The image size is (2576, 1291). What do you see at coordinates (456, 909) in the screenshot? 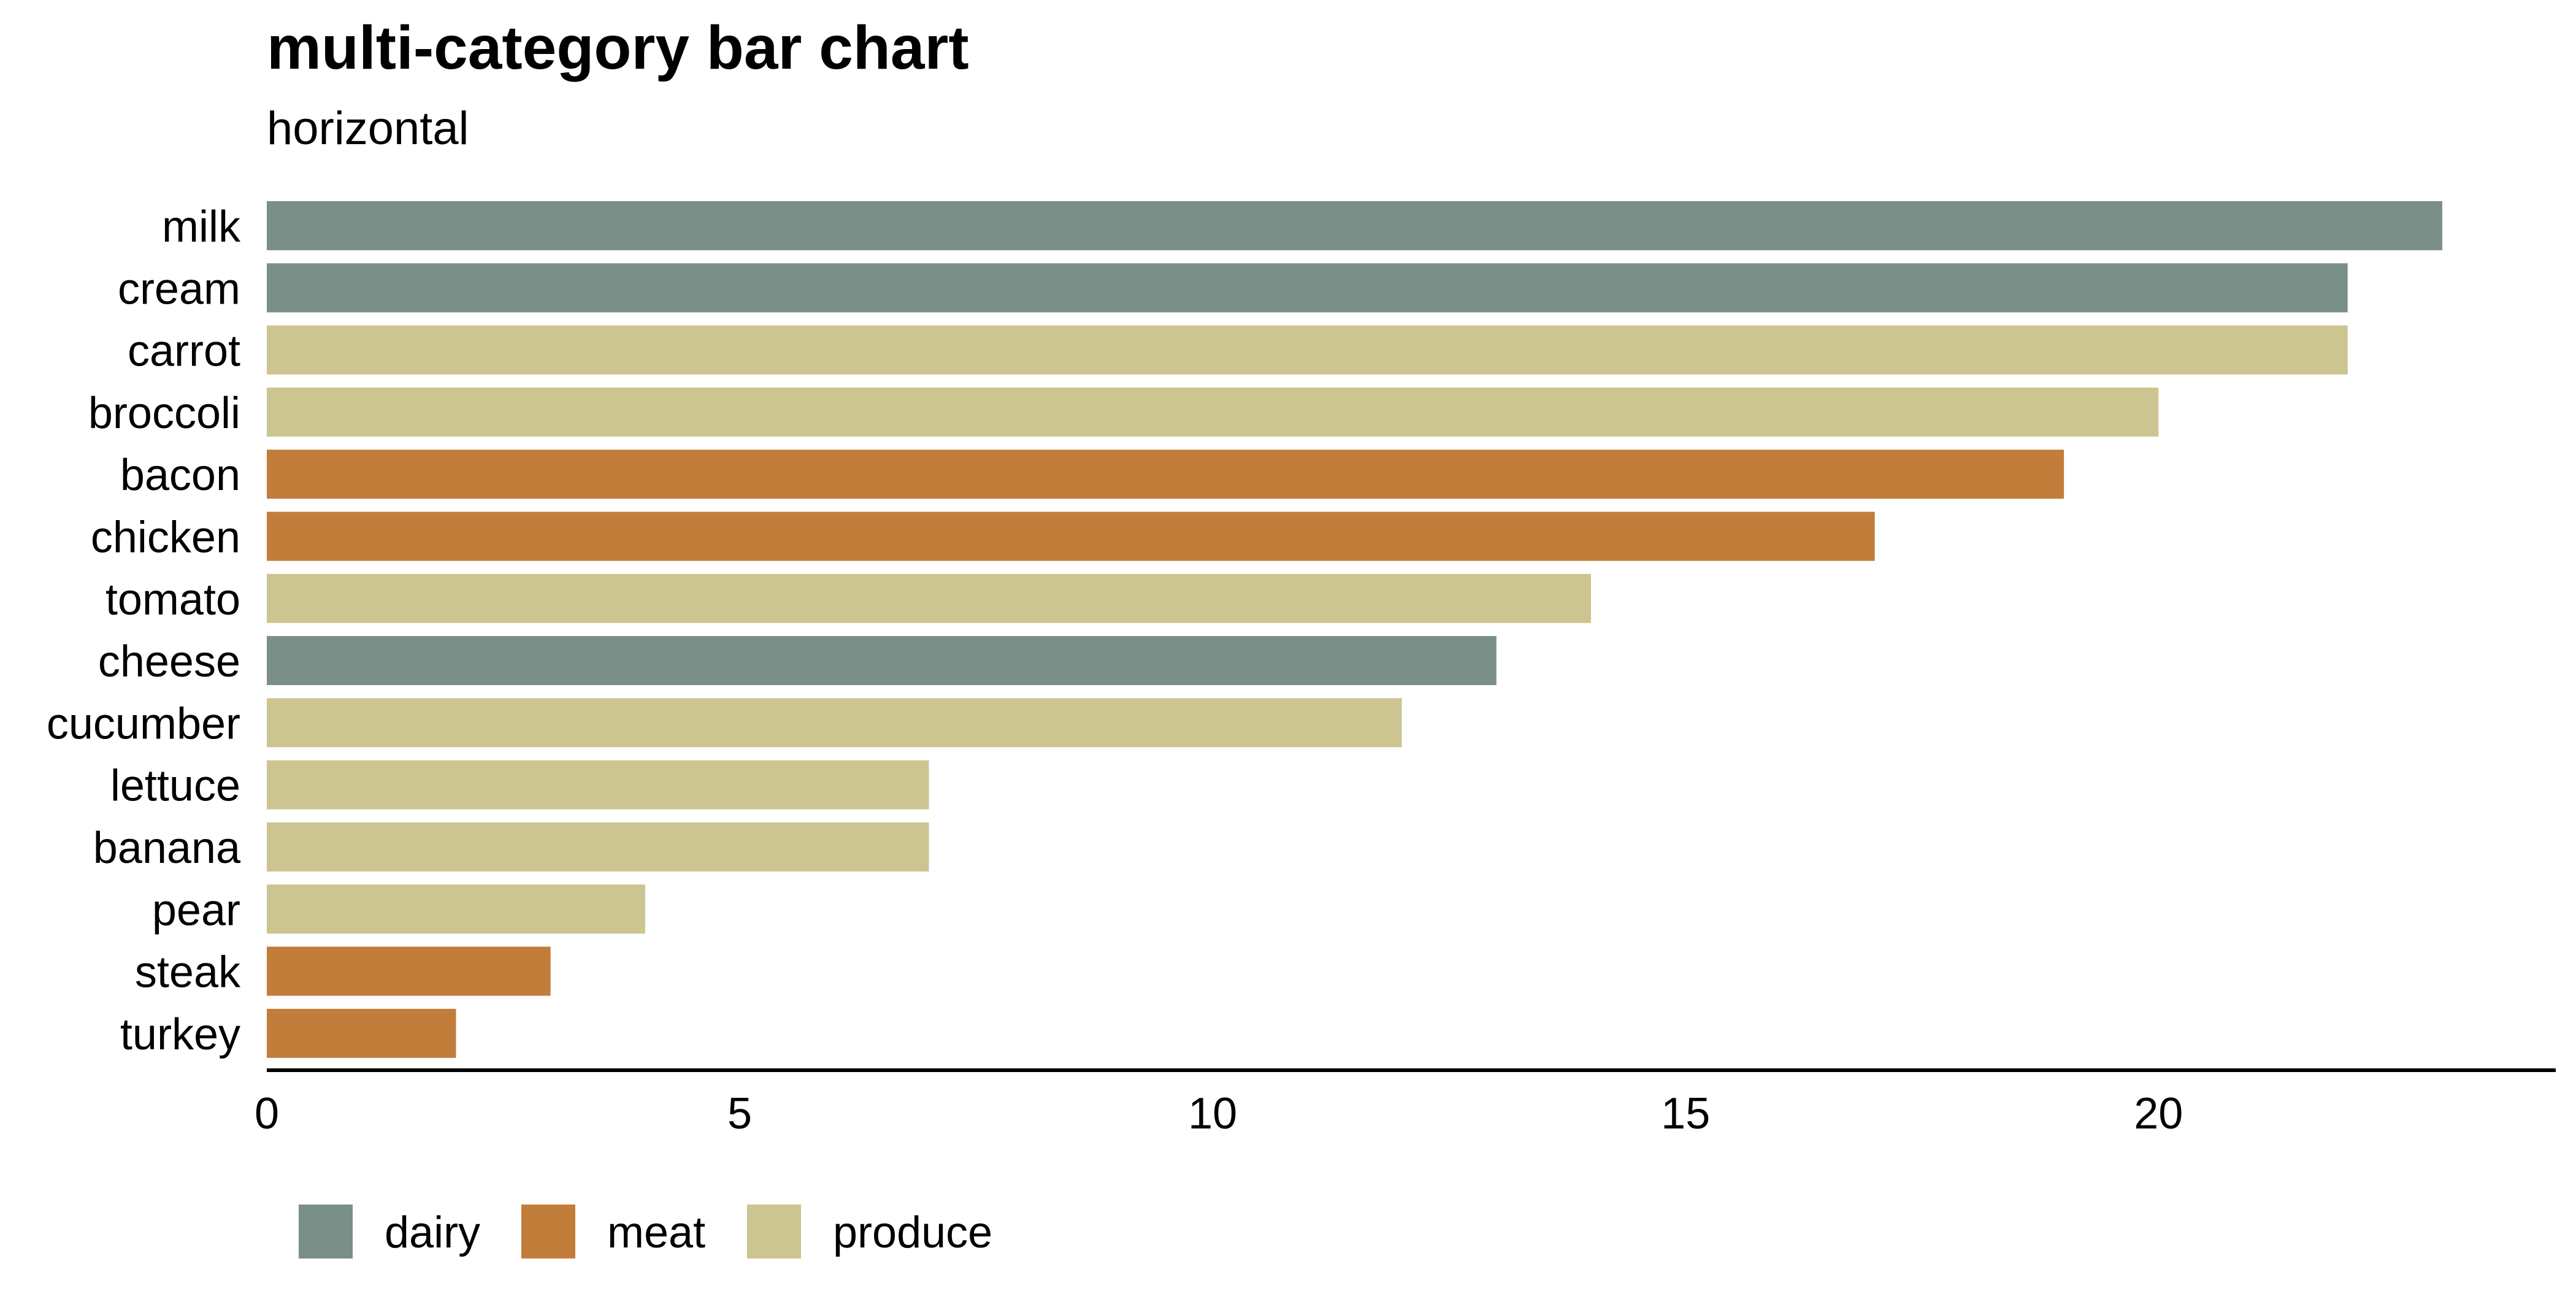
I see `bar-pear` at bounding box center [456, 909].